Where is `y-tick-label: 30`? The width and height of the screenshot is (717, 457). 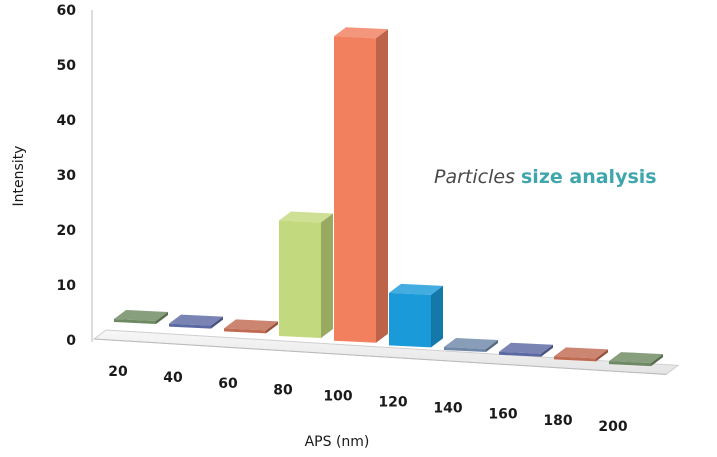
y-tick-label: 30 is located at coordinates (67, 176).